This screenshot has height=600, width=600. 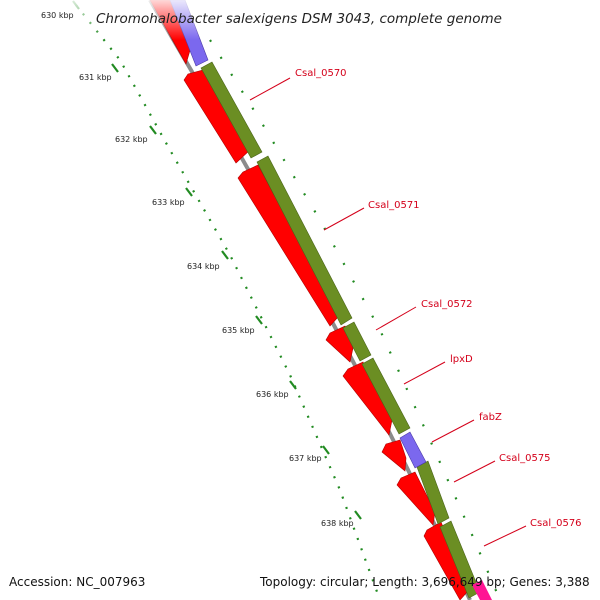 What do you see at coordinates (453, 431) in the screenshot?
I see `leader-fabz` at bounding box center [453, 431].